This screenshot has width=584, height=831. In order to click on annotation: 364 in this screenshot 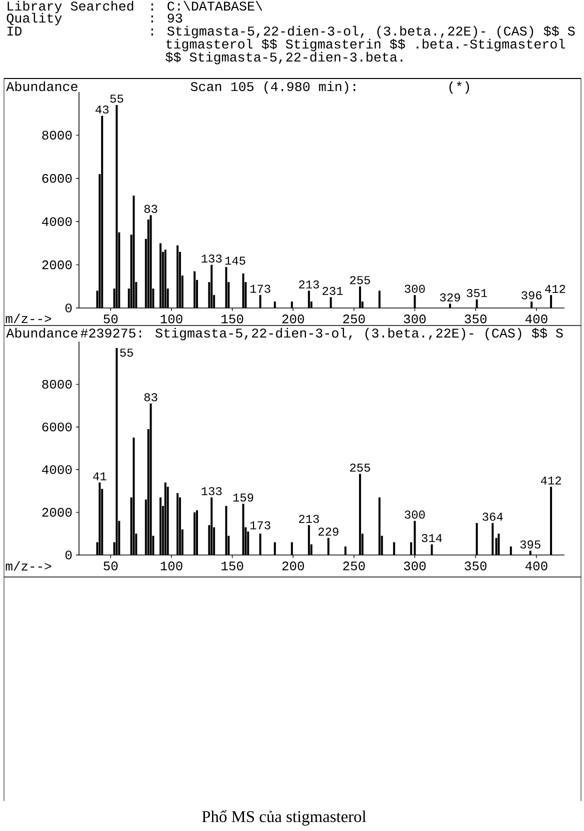, I will do `click(492, 516)`.